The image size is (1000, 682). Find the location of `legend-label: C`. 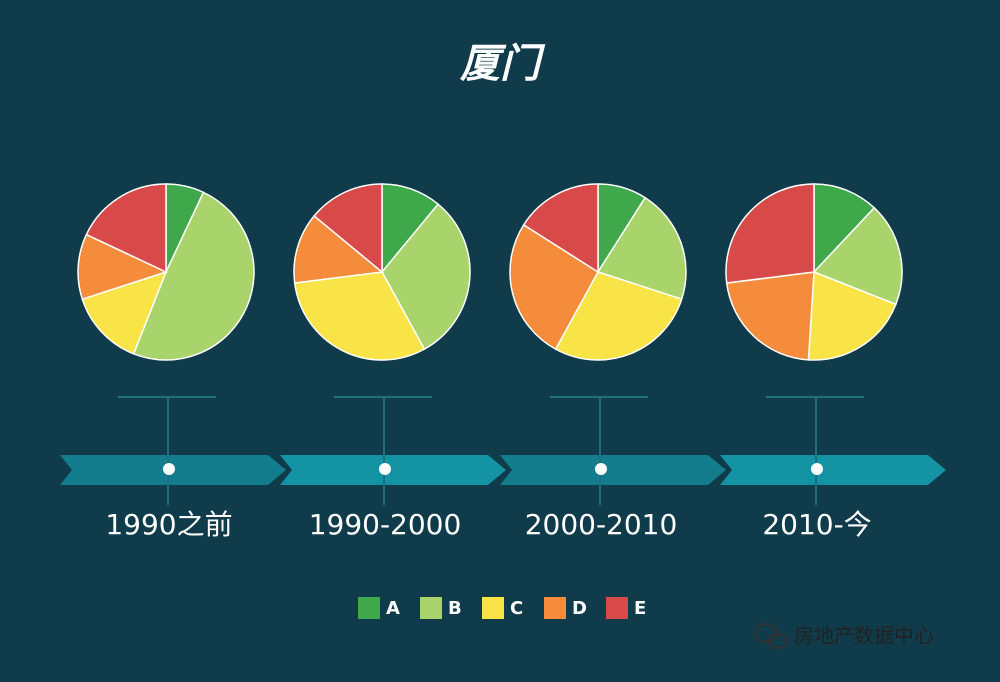

legend-label: C is located at coordinates (516, 608).